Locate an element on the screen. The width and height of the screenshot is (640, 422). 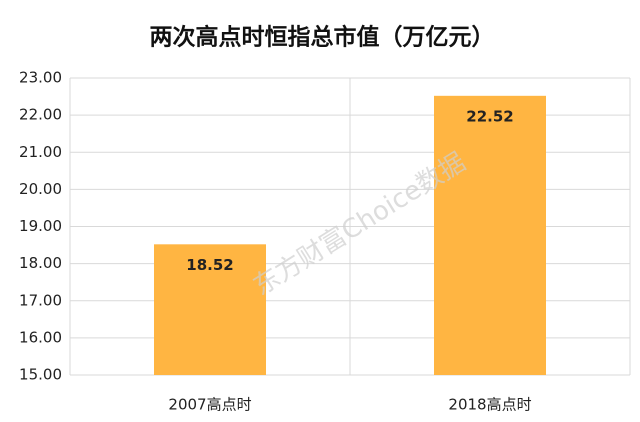
y-tick-label: 23.00 is located at coordinates (40, 78).